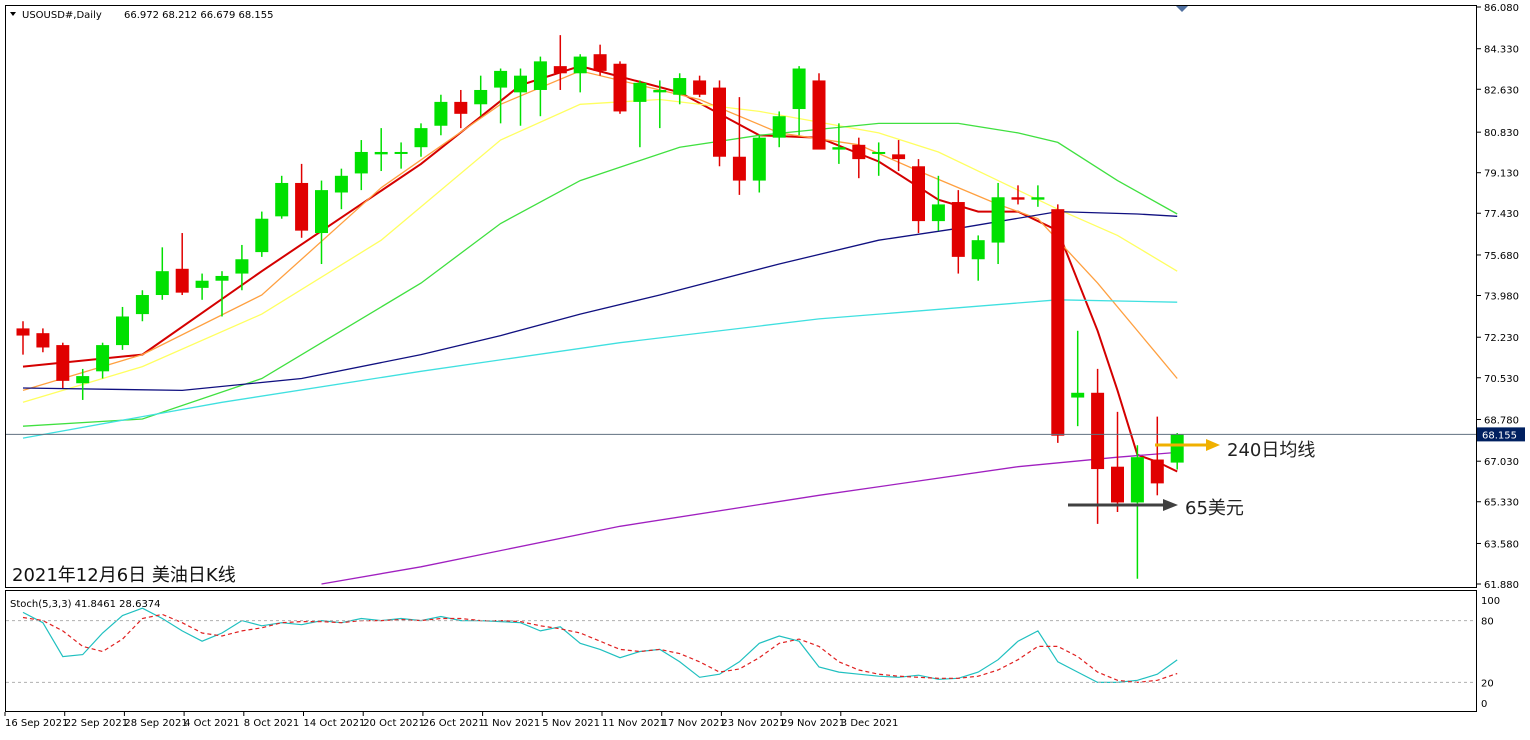  Describe the element at coordinates (1501, 50) in the screenshot. I see `y-tick-label: 84.330` at that location.